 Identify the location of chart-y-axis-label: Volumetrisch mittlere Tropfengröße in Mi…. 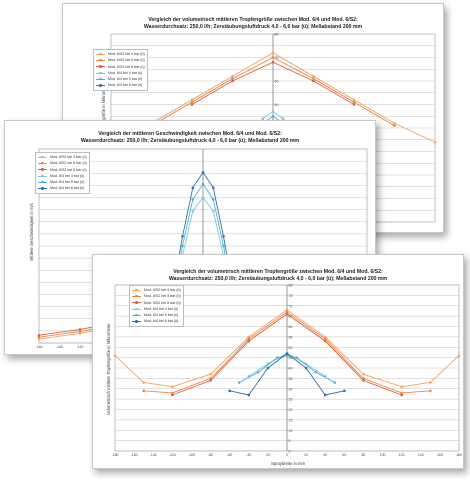
(108, 369).